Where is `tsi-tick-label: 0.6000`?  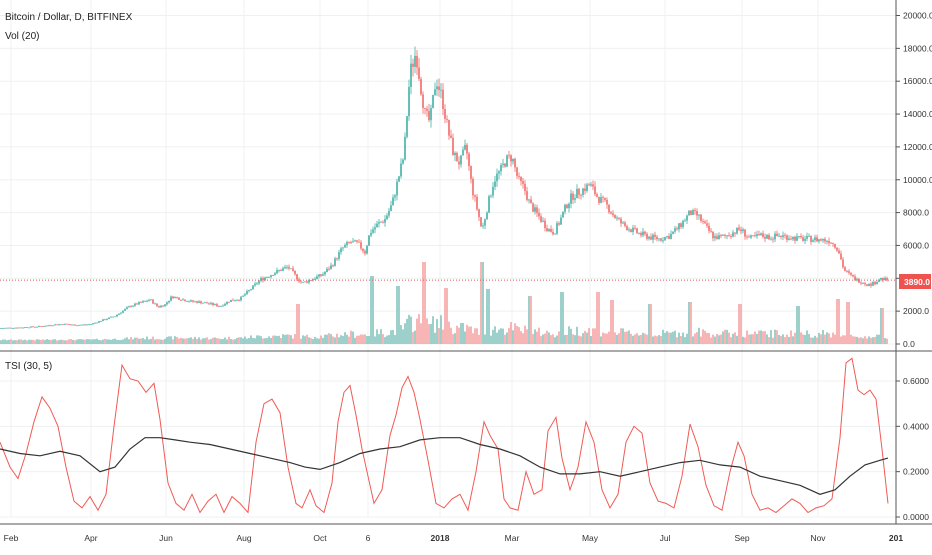
tsi-tick-label: 0.6000 is located at coordinates (916, 381).